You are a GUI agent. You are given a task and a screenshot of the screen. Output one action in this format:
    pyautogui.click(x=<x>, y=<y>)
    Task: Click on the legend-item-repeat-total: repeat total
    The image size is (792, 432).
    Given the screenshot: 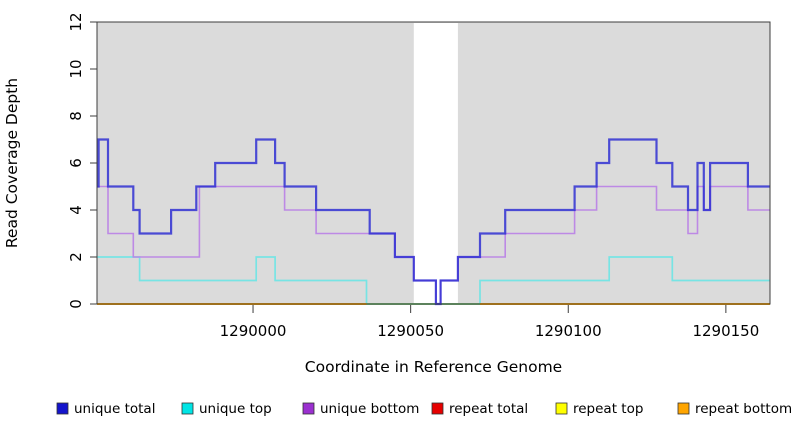 What is the action you would take?
    pyautogui.click(x=479, y=409)
    